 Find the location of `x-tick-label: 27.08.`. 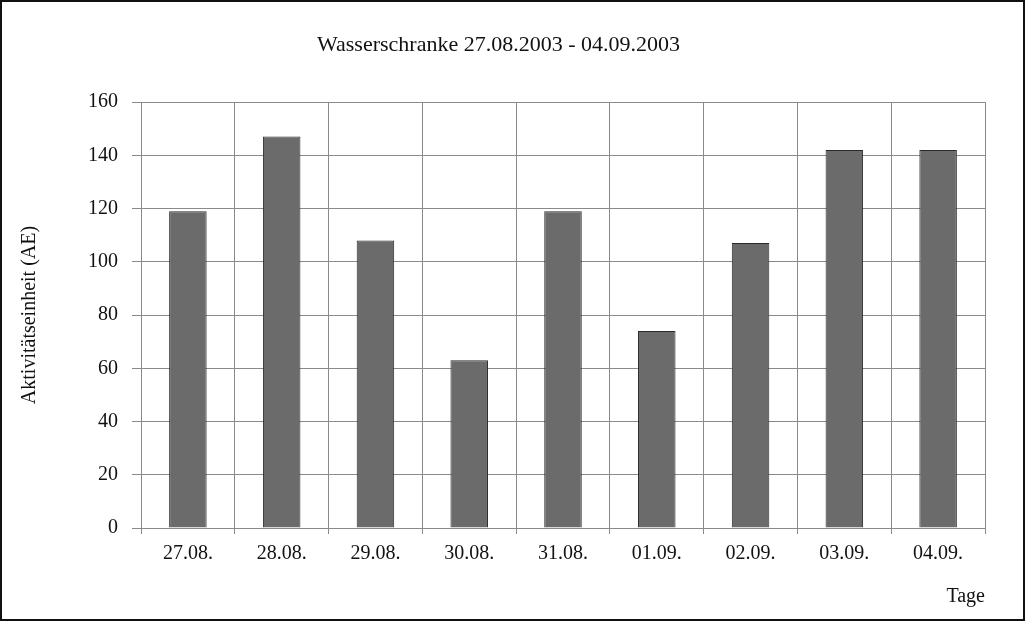

x-tick-label: 27.08. is located at coordinates (187, 552).